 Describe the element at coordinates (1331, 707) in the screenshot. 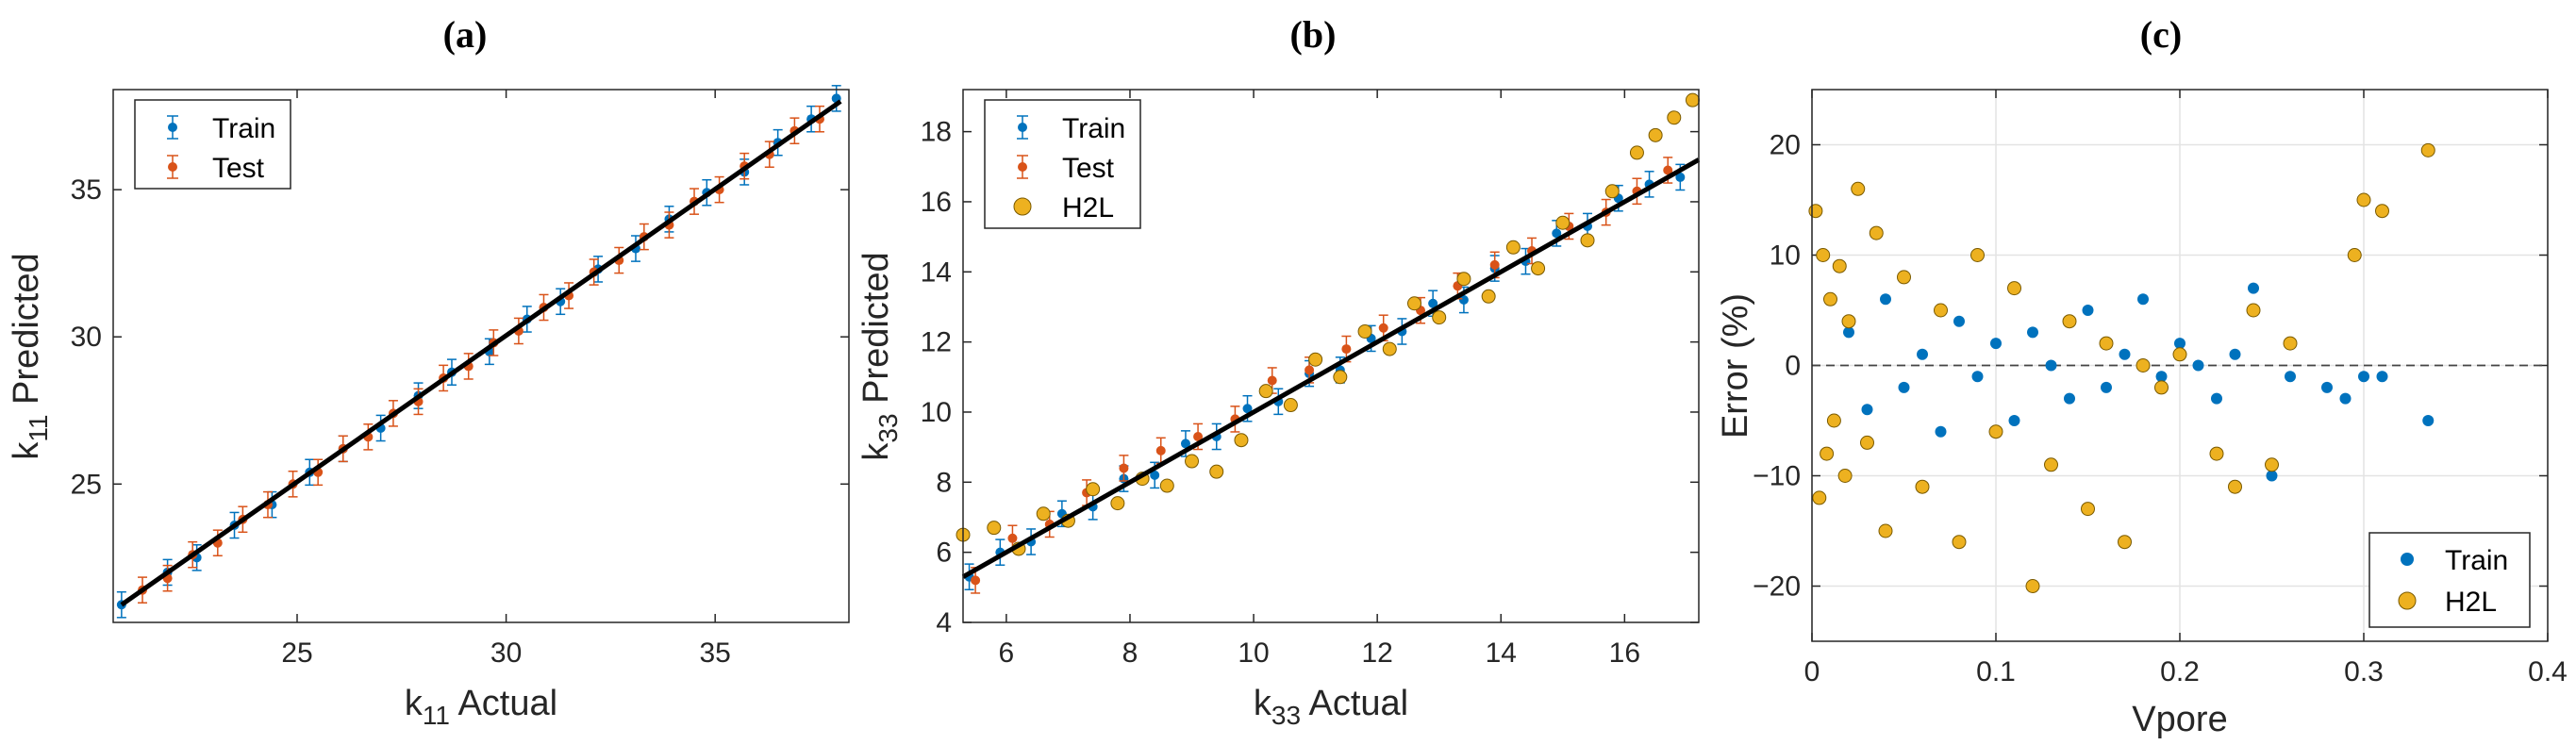

I see `panel-b-x-axis-label: k33 Actual` at that location.